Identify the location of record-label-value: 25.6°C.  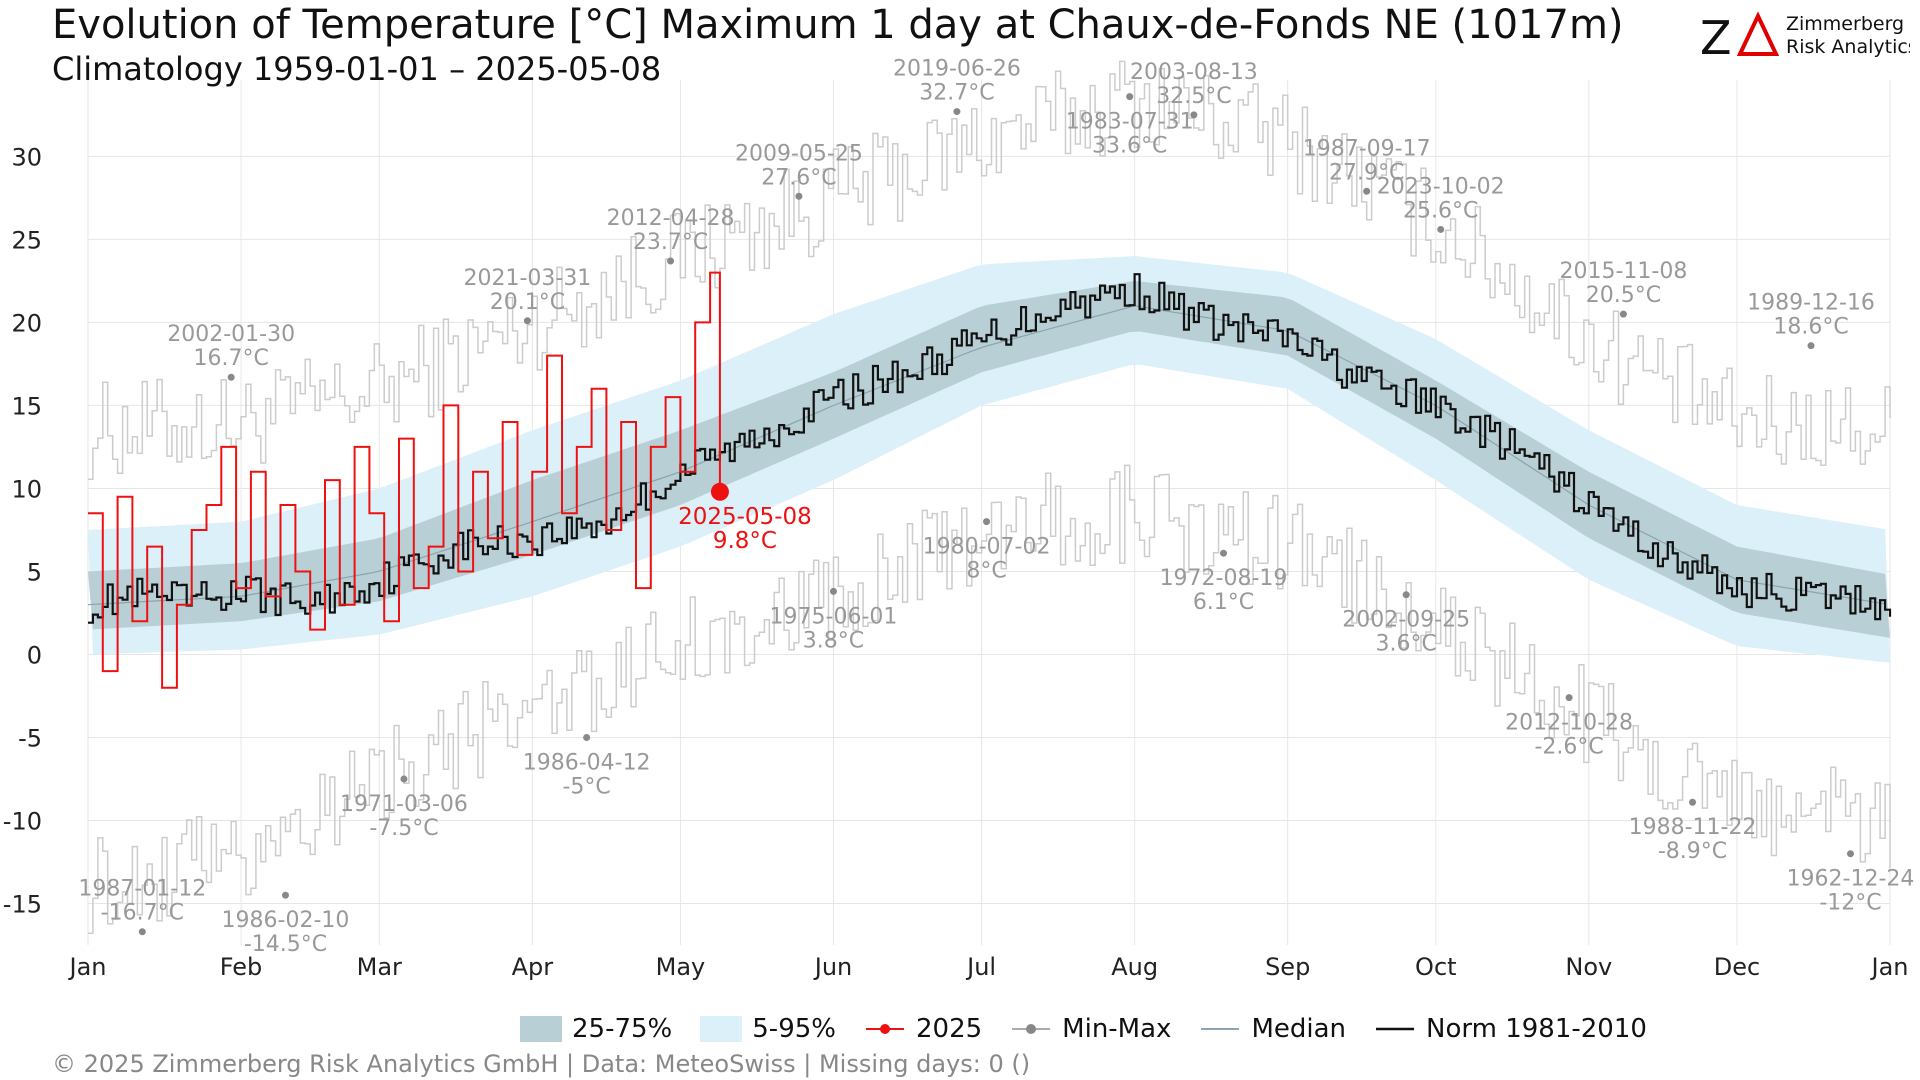
(1440, 210).